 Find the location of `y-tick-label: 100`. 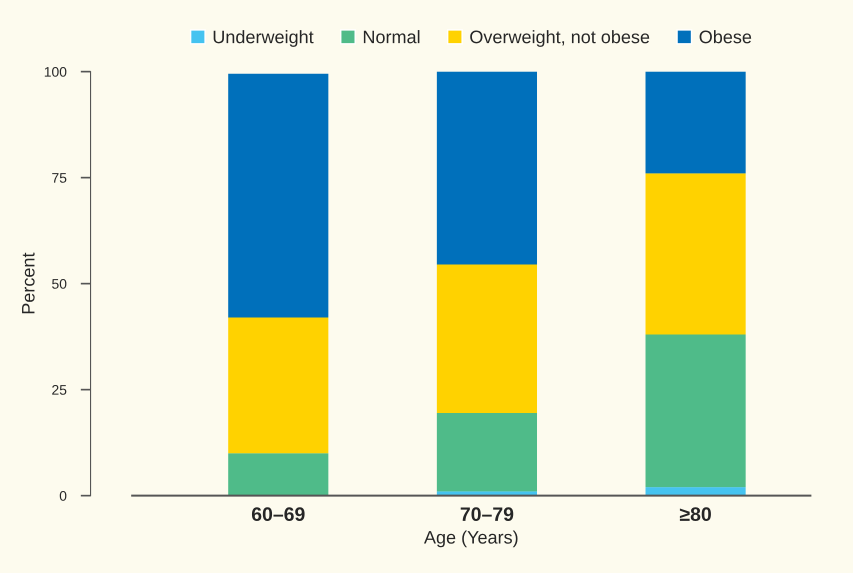

y-tick-label: 100 is located at coordinates (55, 71).